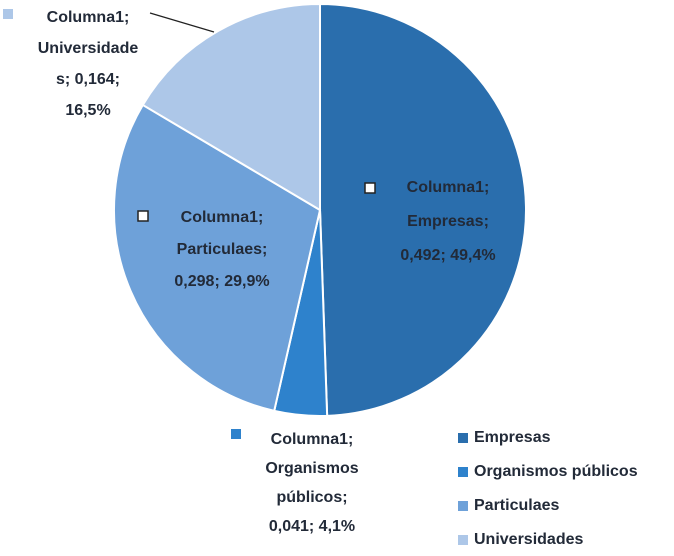  What do you see at coordinates (448, 221) in the screenshot?
I see `data-label: Empresas;` at bounding box center [448, 221].